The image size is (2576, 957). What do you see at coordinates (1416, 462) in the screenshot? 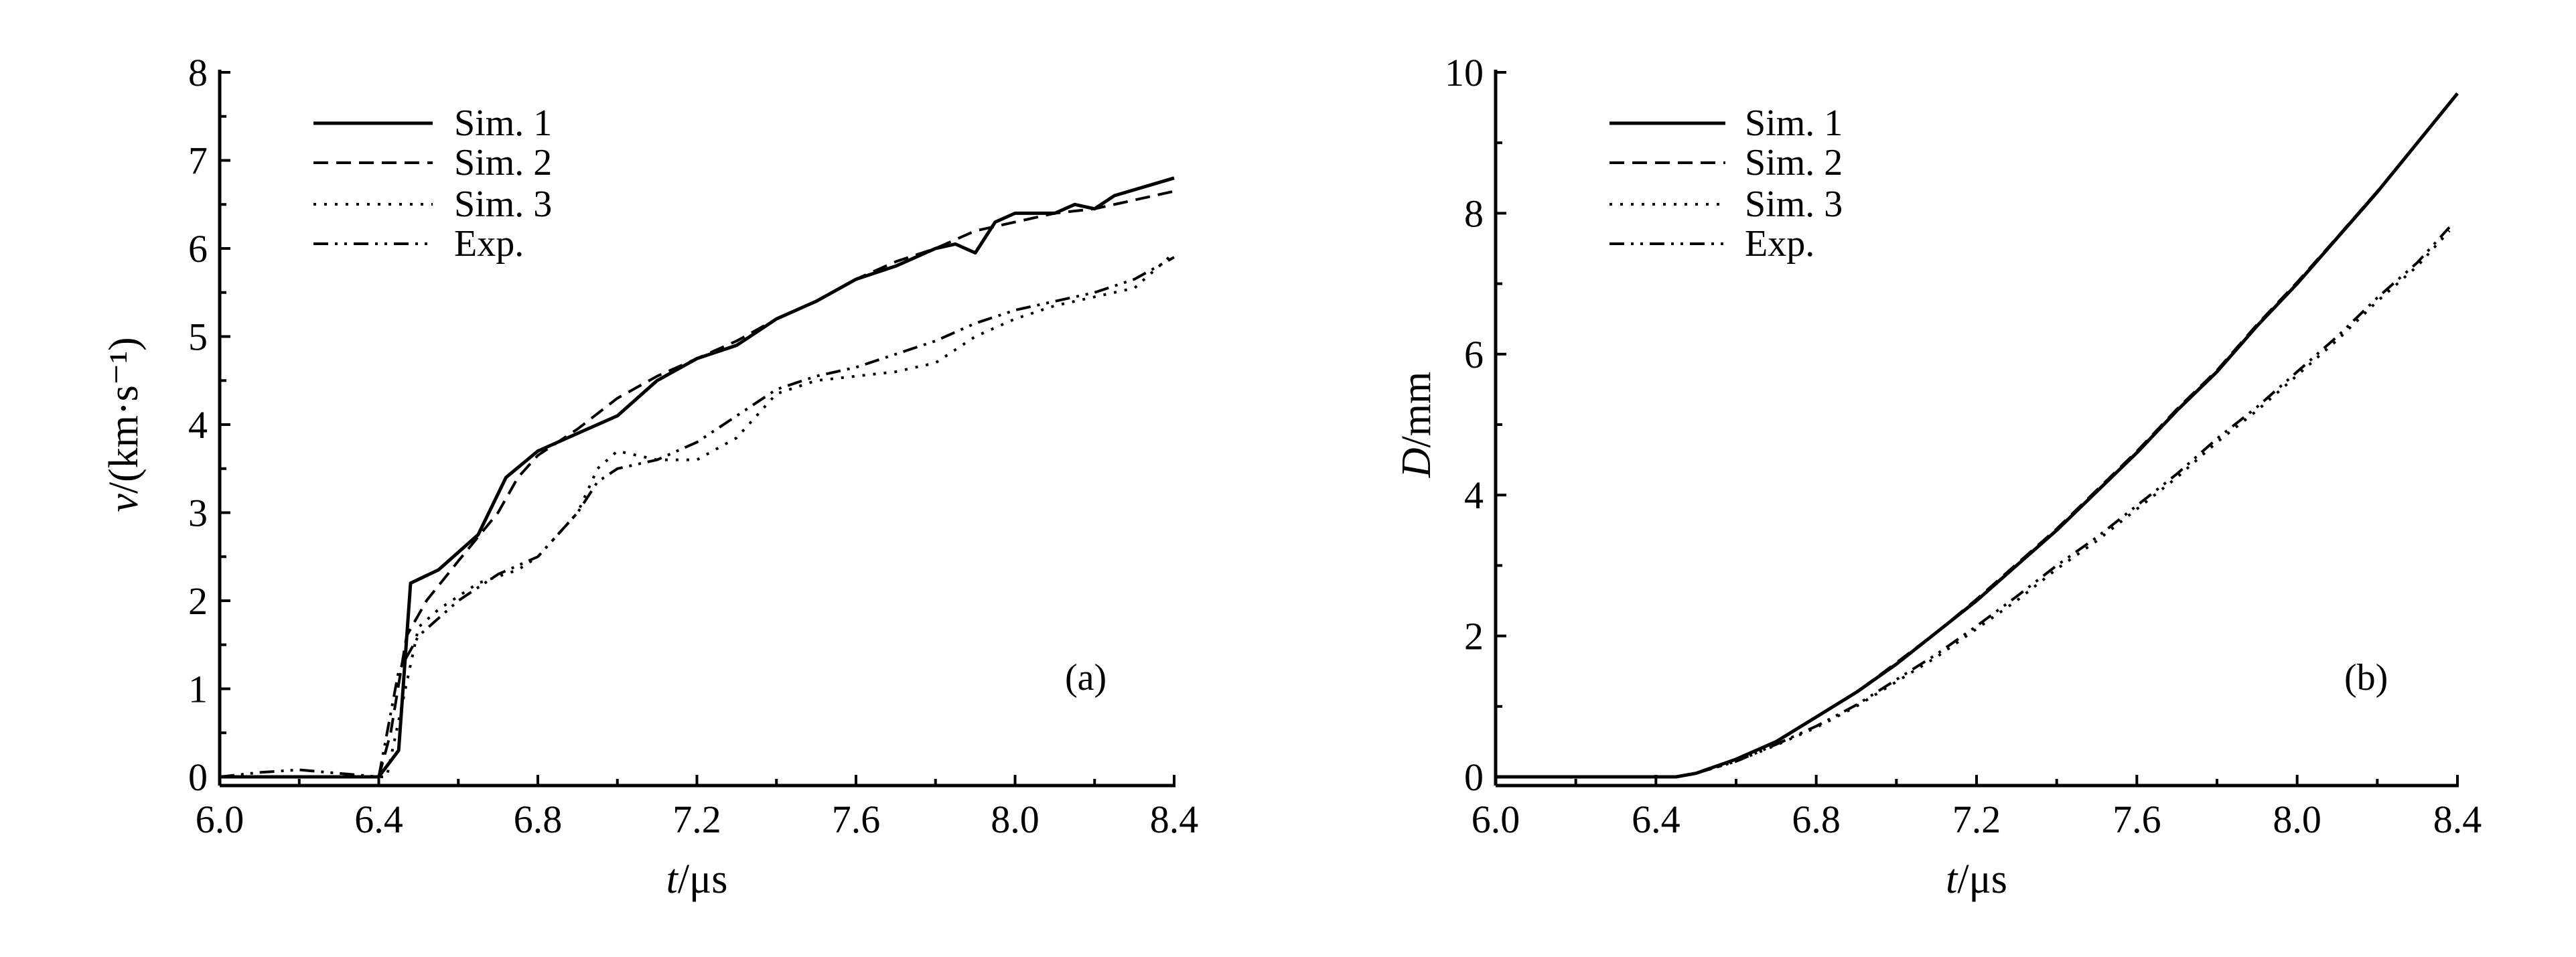
I see `y-axis-label-var: D` at bounding box center [1416, 462].